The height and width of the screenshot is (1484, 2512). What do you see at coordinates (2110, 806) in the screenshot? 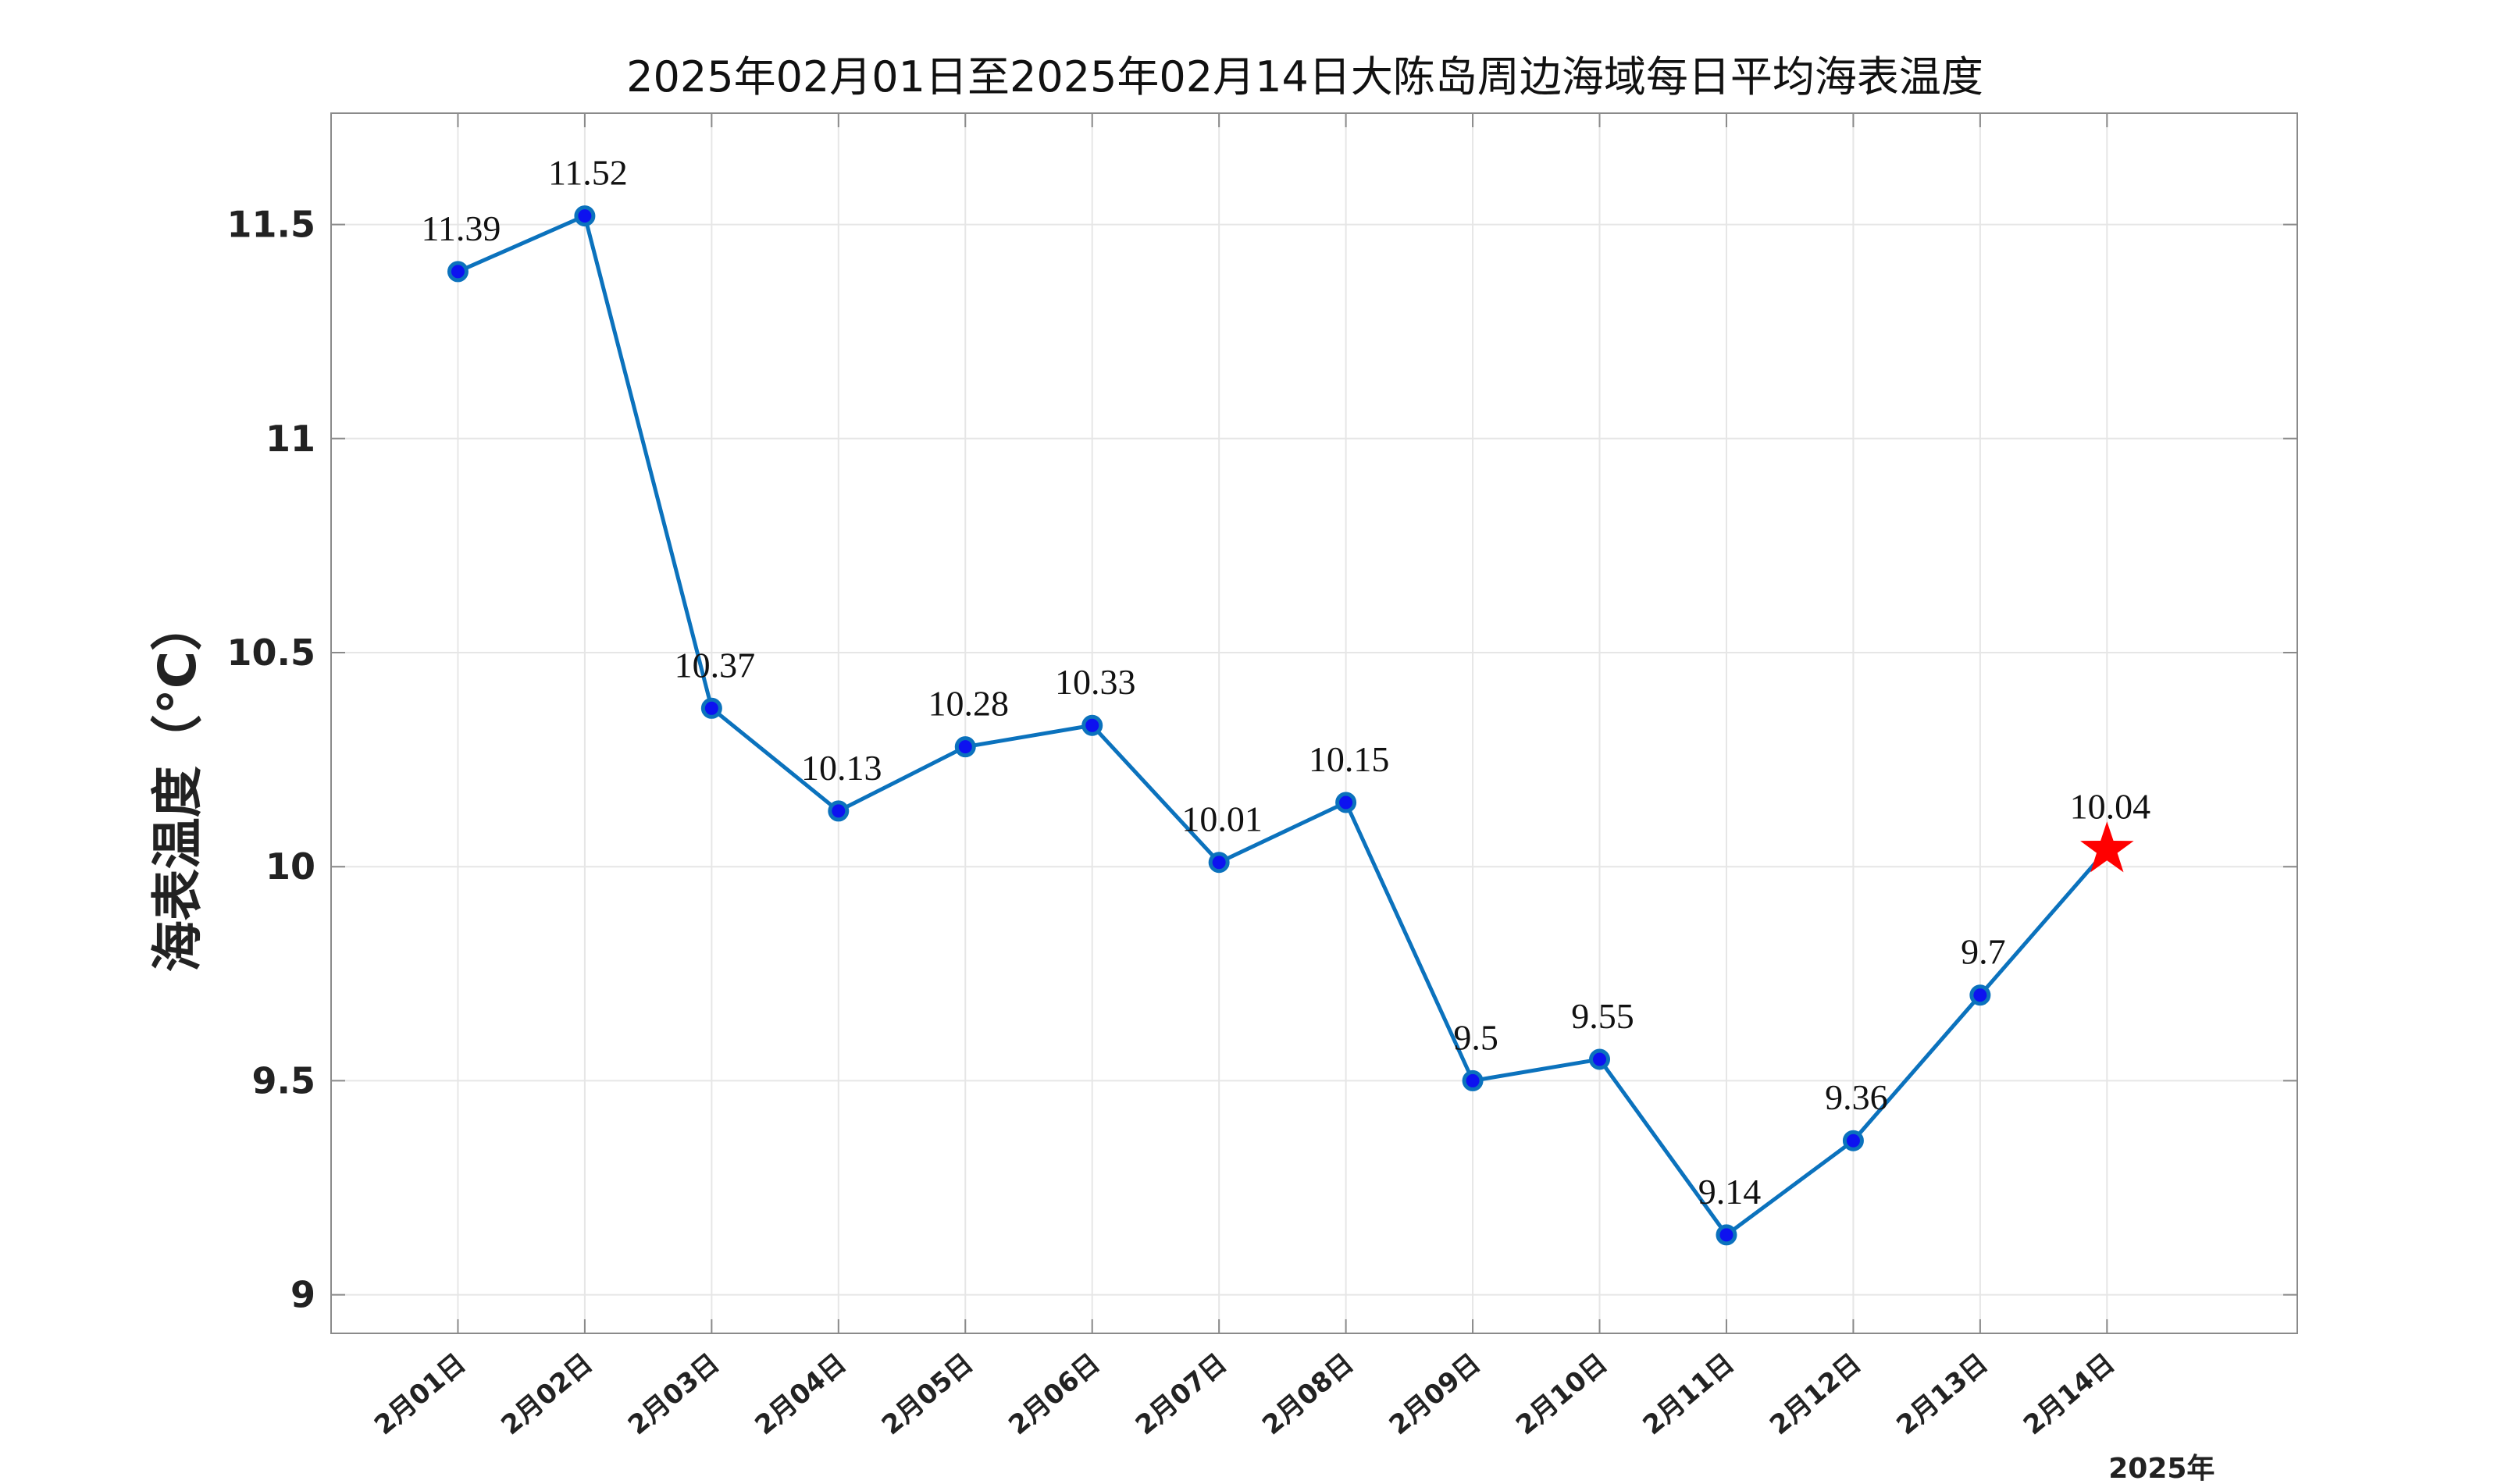
I see `data-label: 10.04` at bounding box center [2110, 806].